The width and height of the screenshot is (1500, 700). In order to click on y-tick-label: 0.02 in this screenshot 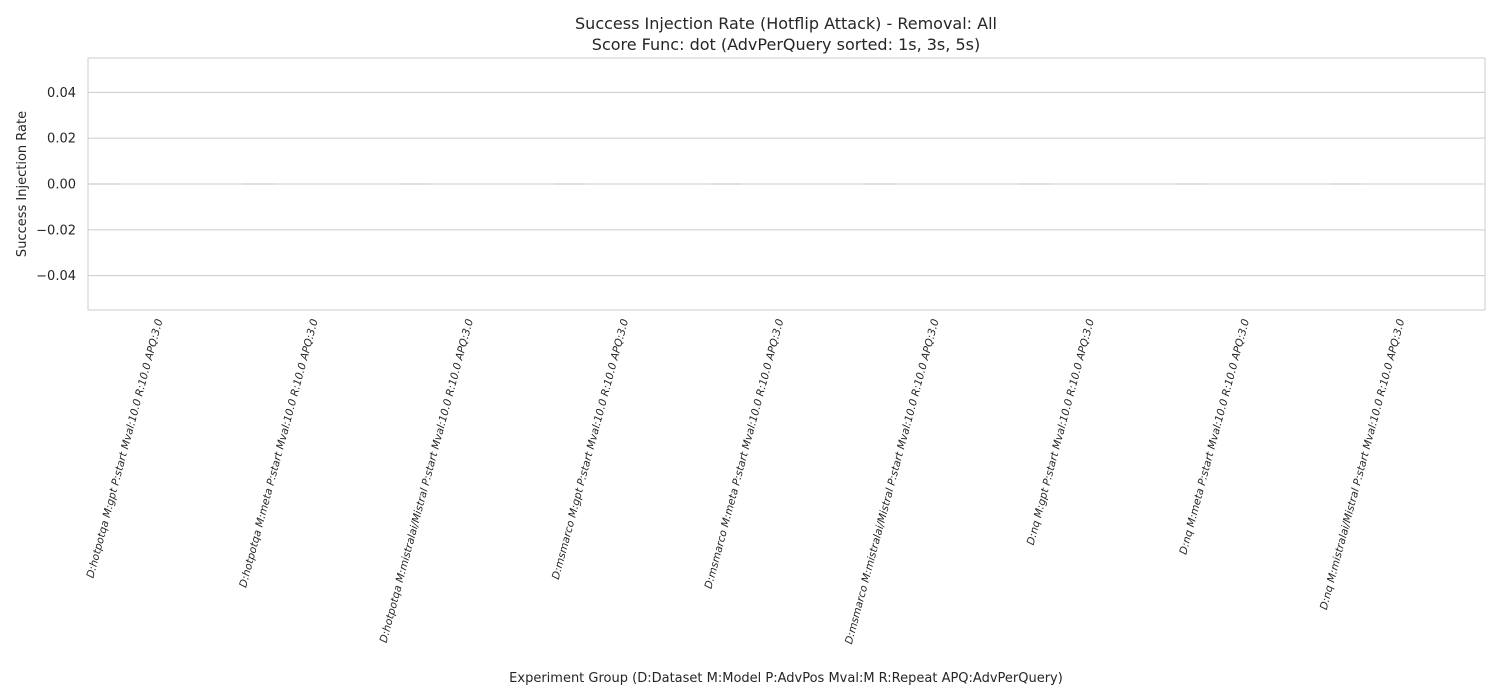, I will do `click(61, 139)`.